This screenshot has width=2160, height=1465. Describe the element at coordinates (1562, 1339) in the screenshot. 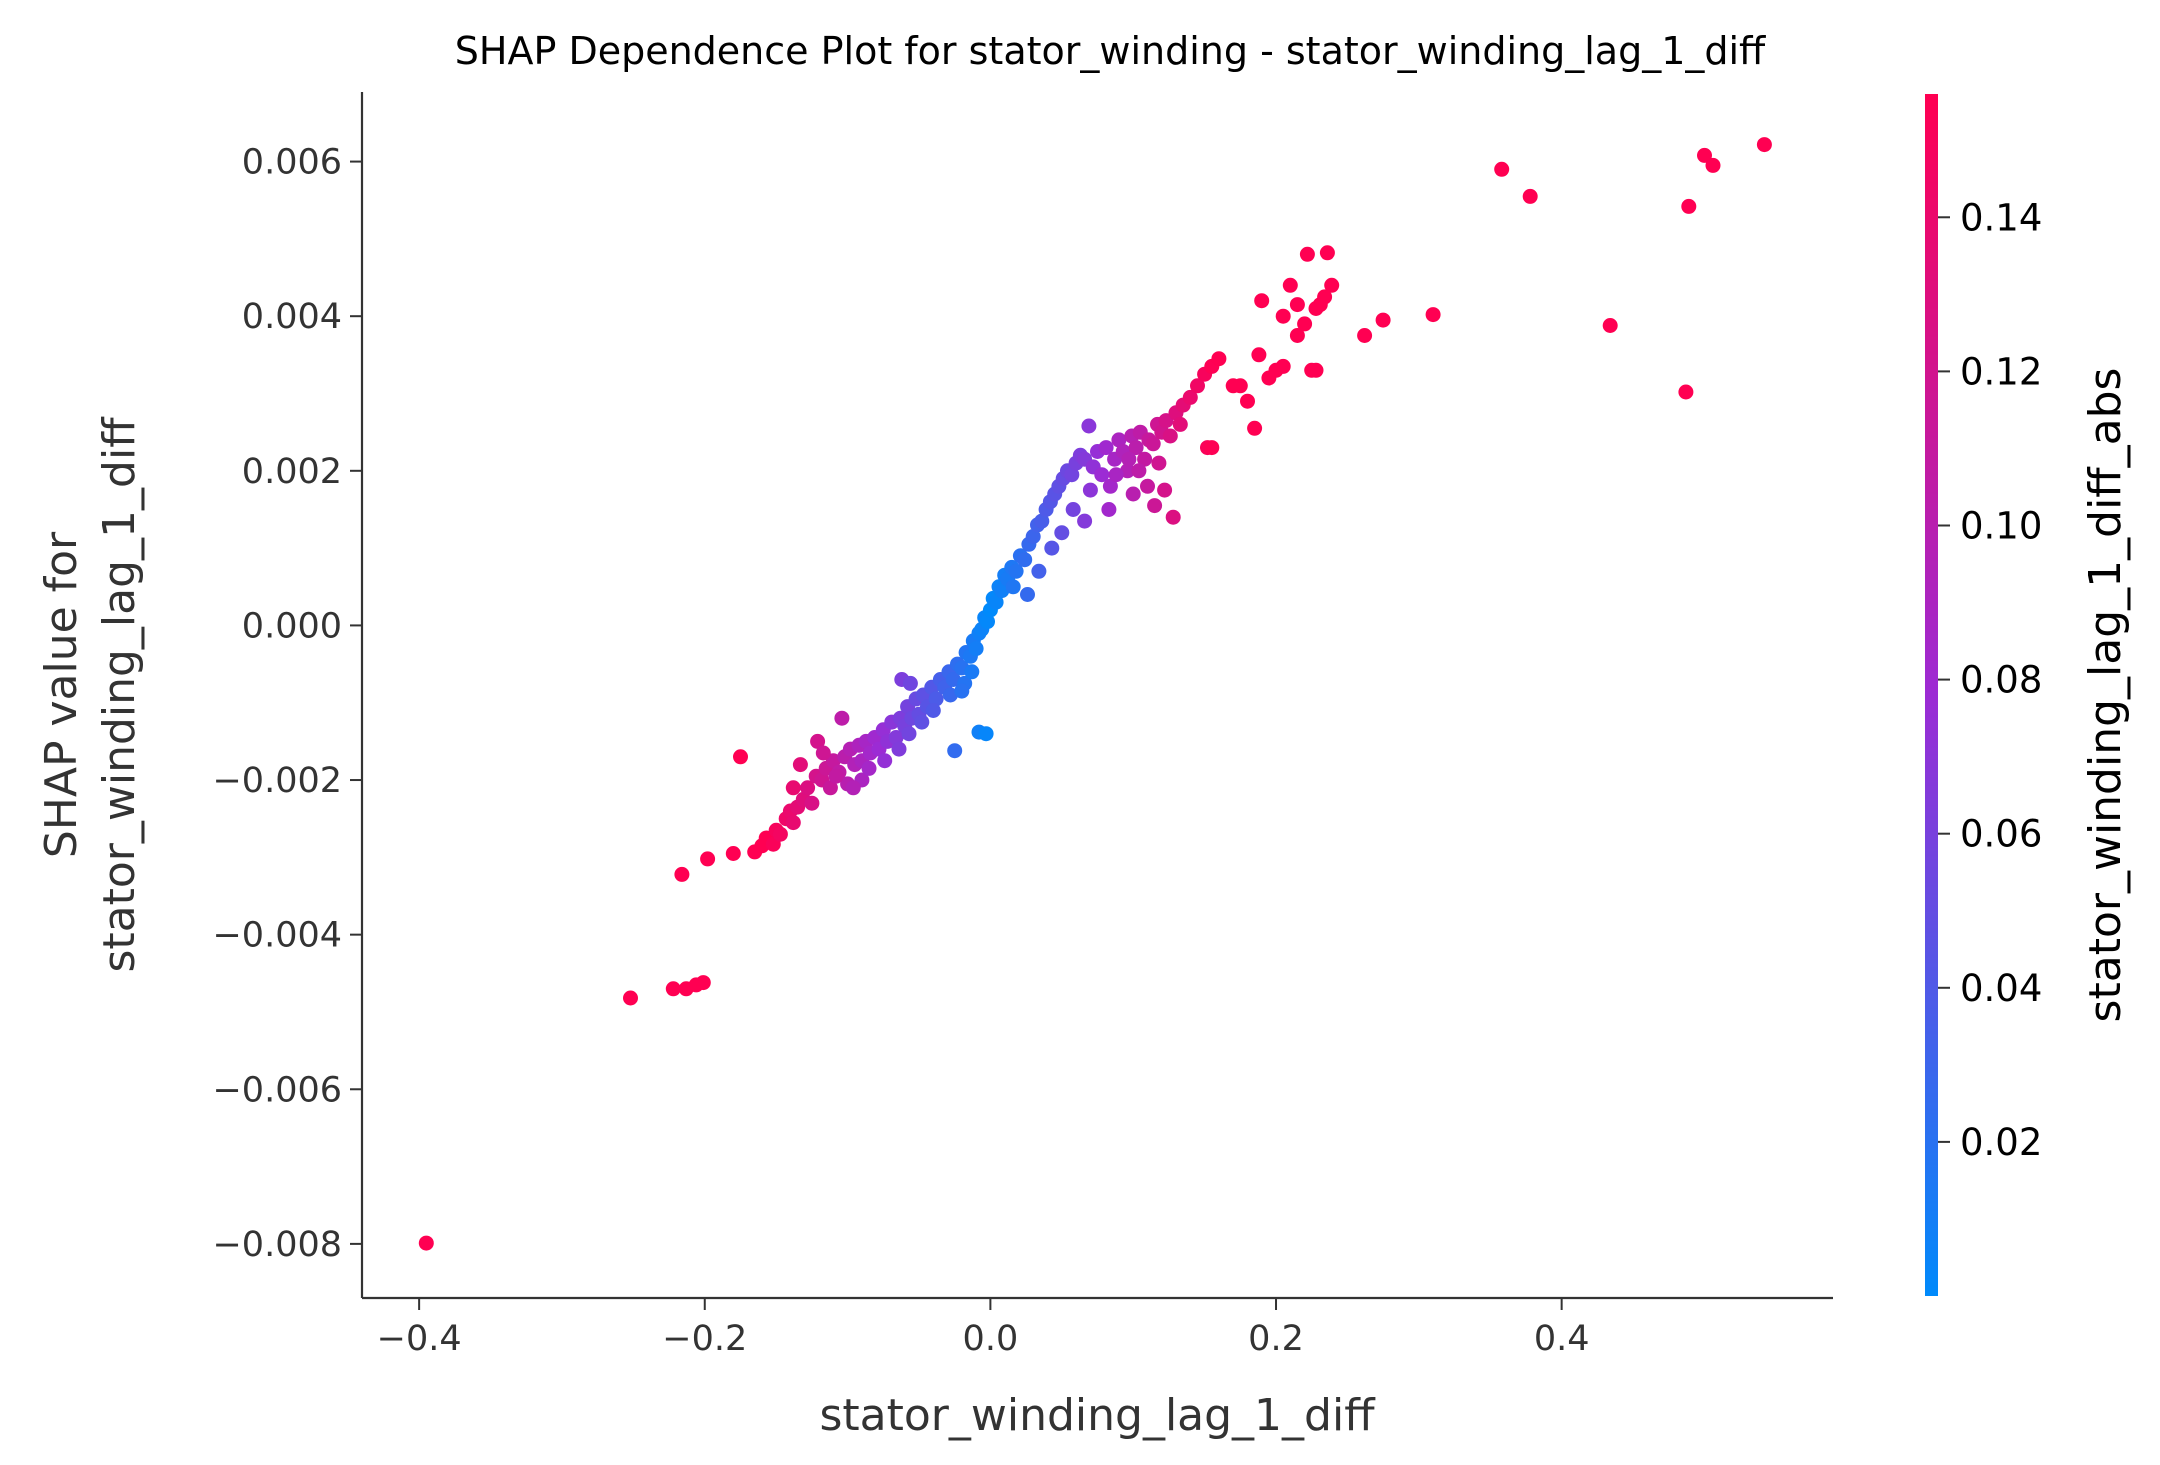

I see `x-tick-label: 0.4` at that location.